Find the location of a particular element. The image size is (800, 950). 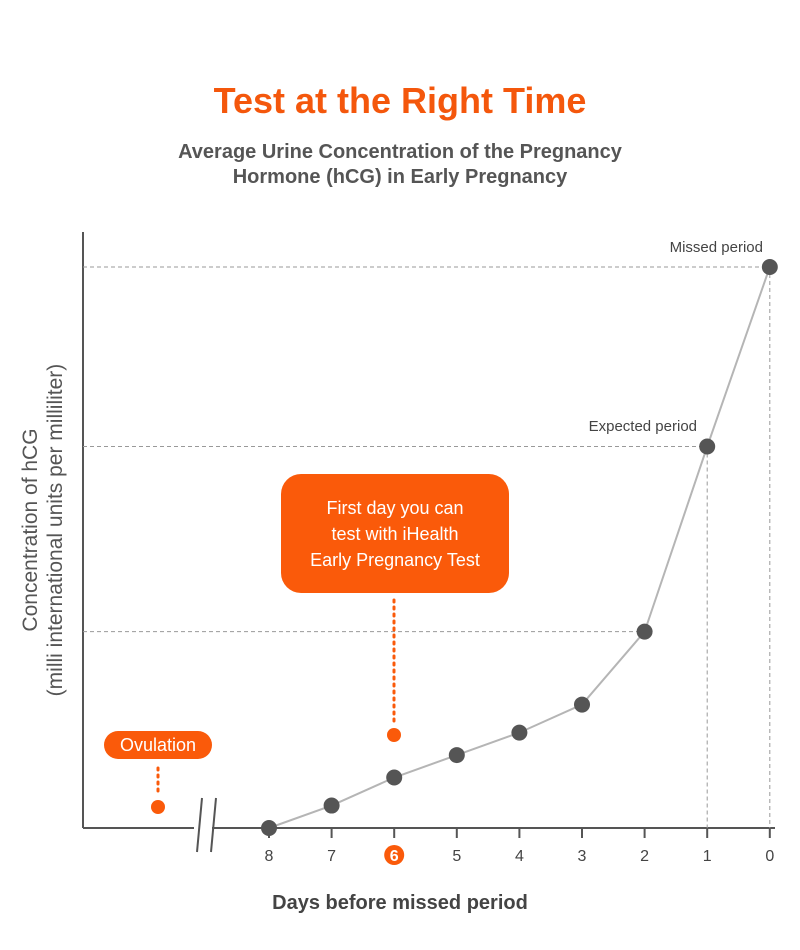

callout-line-3: Early Pregnancy Test is located at coordinates (395, 559).